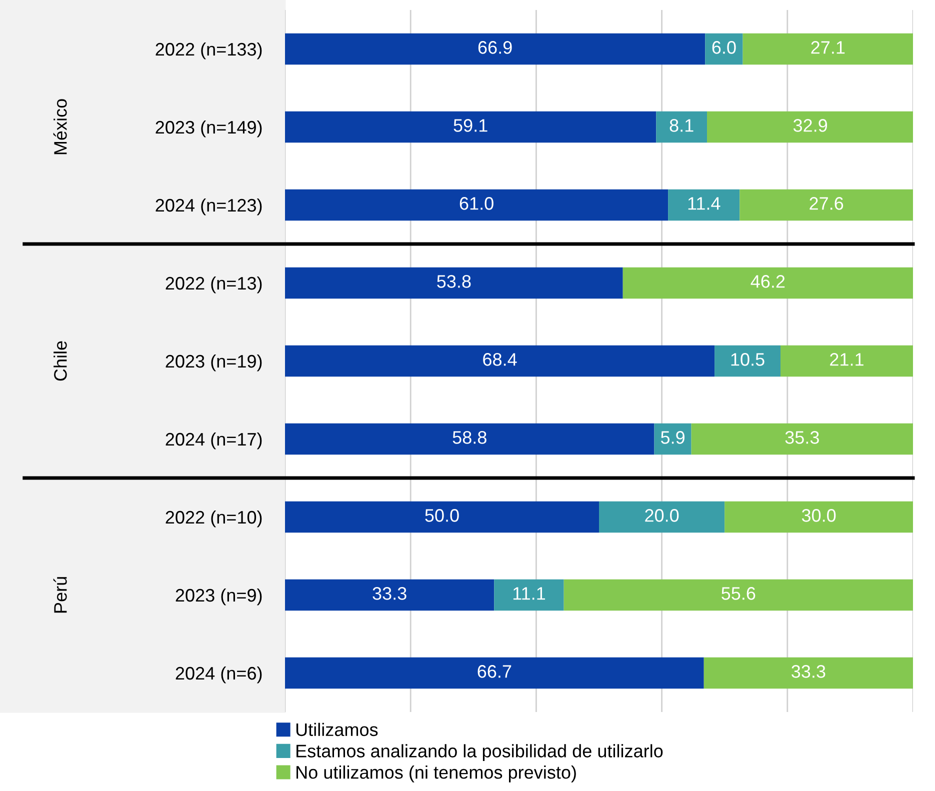  I want to click on data-label: 50.0, so click(442, 515).